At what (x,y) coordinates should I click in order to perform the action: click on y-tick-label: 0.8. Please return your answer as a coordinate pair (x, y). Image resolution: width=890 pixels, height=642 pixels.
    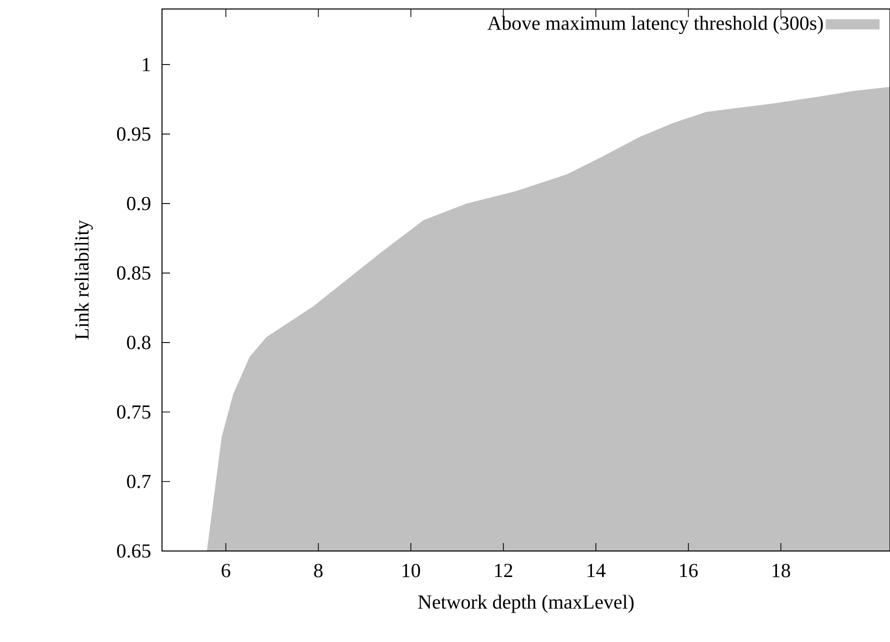
    Looking at the image, I should click on (138, 343).